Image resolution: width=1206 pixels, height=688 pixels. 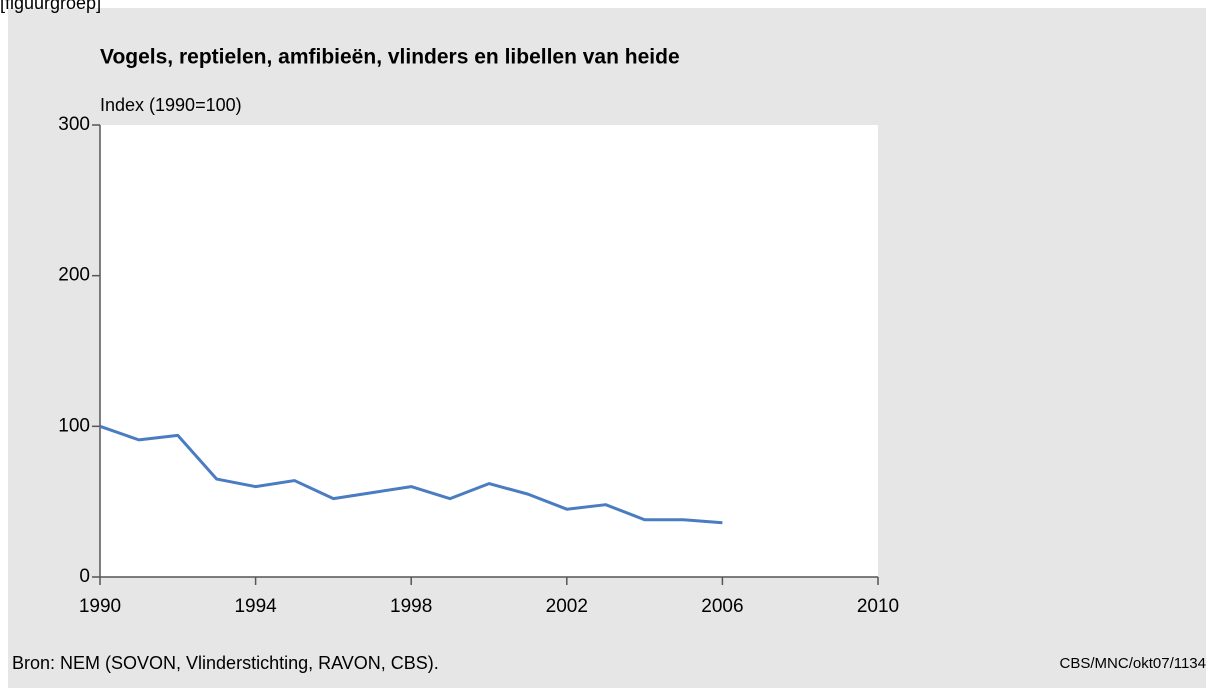 What do you see at coordinates (74, 124) in the screenshot?
I see `y-tick-label: 300` at bounding box center [74, 124].